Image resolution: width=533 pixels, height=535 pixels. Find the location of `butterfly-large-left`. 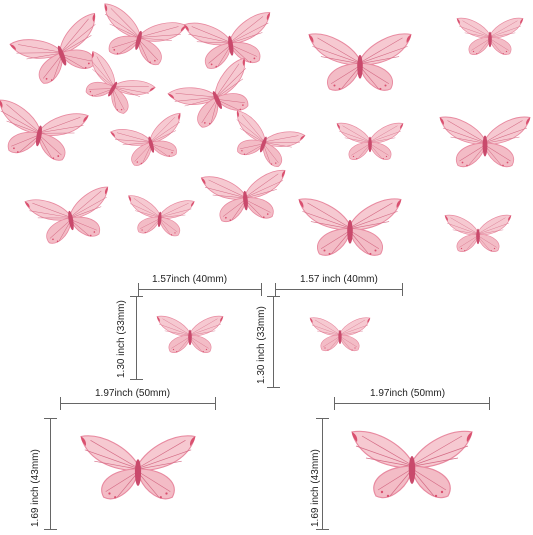

butterfly-large-left is located at coordinates (138, 467).